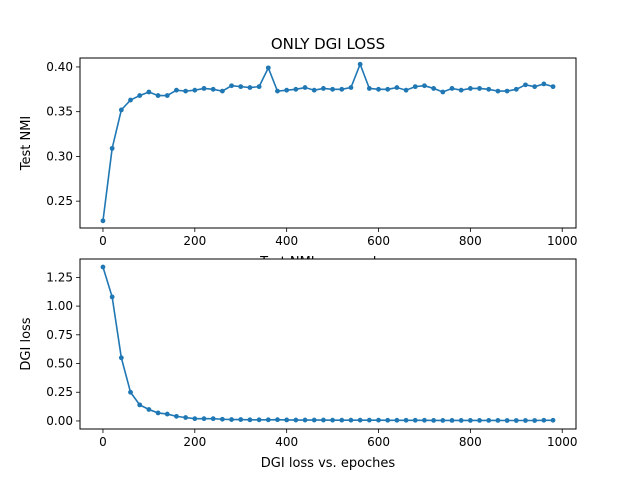 Image resolution: width=640 pixels, height=480 pixels. Describe the element at coordinates (562, 442) in the screenshot. I see `x-tick-label: 1000` at that location.